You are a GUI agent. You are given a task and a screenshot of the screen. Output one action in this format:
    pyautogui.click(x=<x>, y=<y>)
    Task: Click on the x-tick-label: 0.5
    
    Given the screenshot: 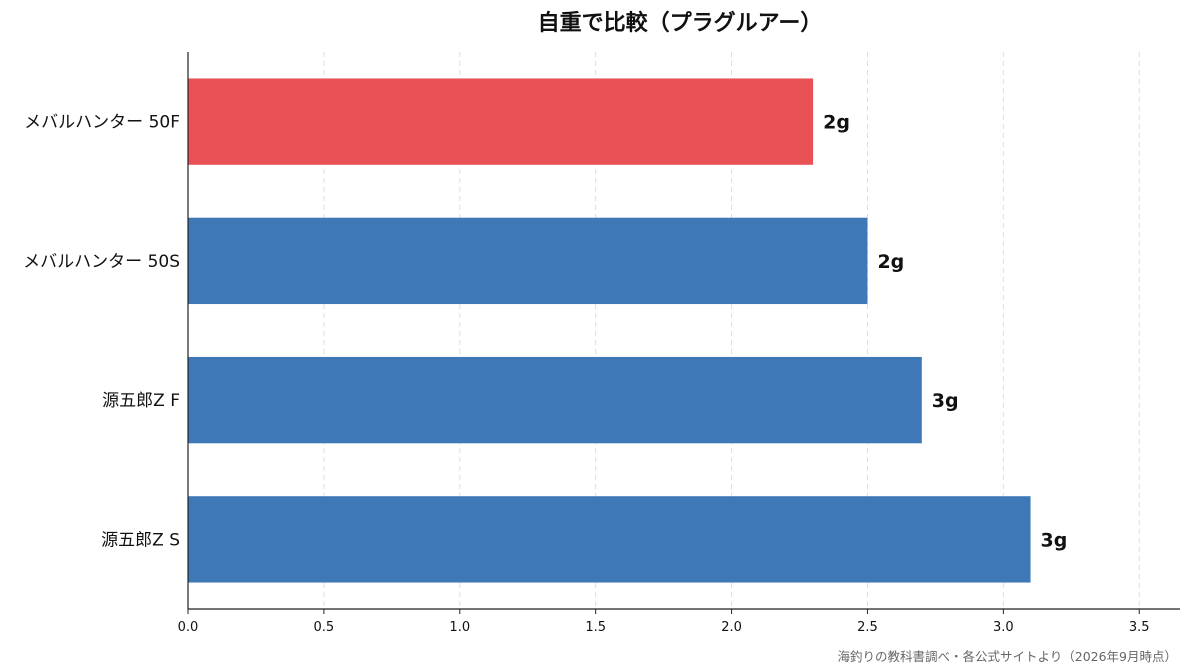 What is the action you would take?
    pyautogui.click(x=324, y=627)
    